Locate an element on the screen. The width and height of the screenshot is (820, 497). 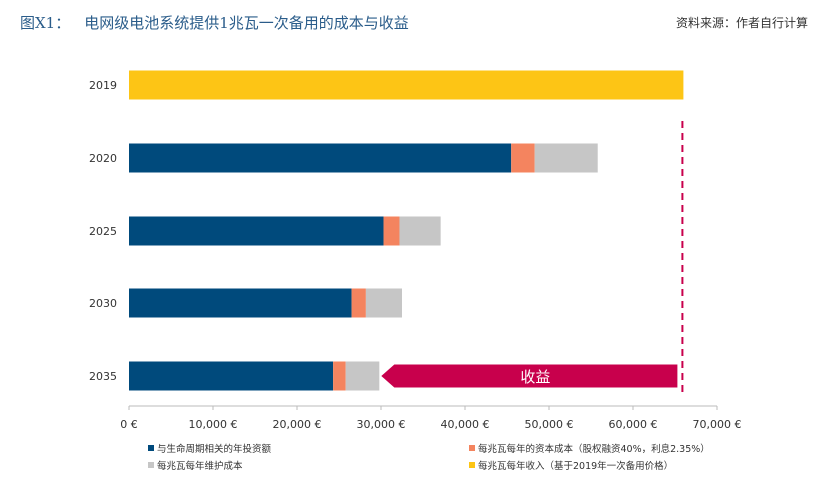
chart-title: 图X1： 电网级电池系统提供1兆瓦一次备用的成本与收益 is located at coordinates (214, 22).